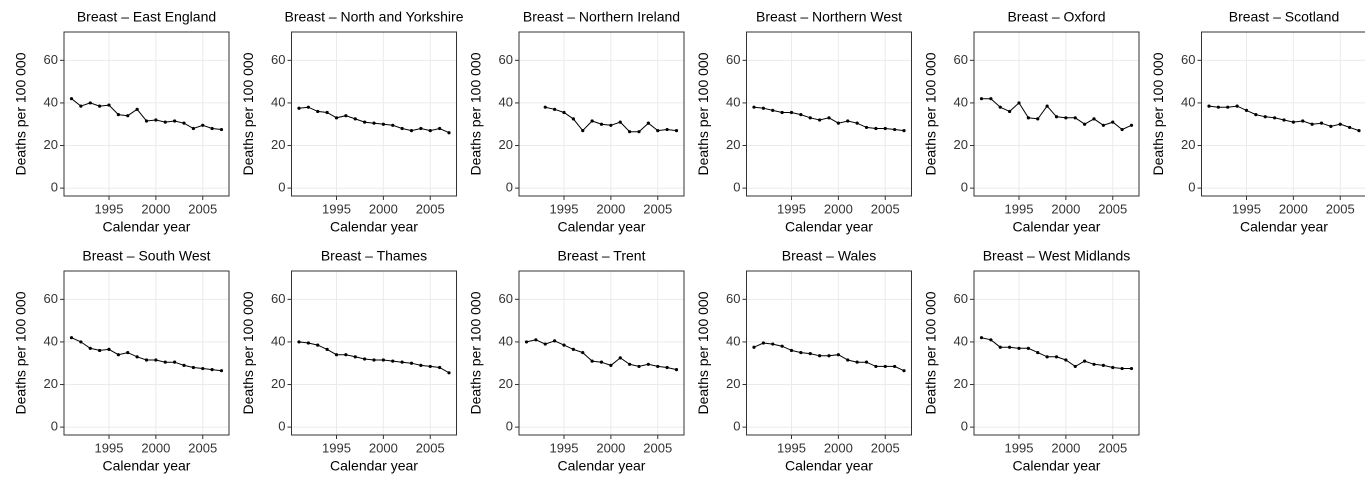 Image resolution: width=1365 pixels, height=477 pixels. I want to click on panel-title: Breast – Wales, so click(829, 256).